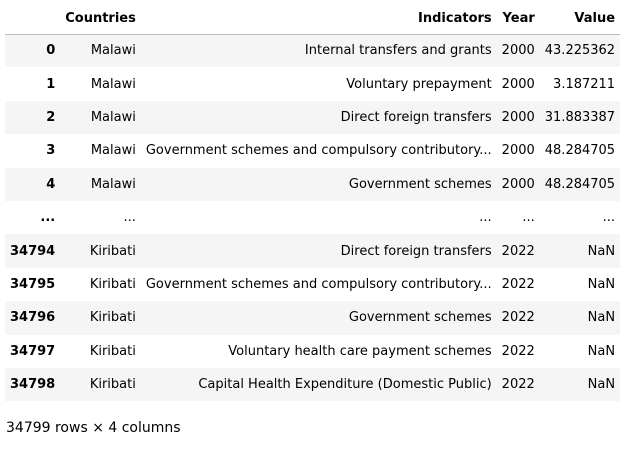 Image resolution: width=644 pixels, height=457 pixels. I want to click on row-index: 34797, so click(33, 351).